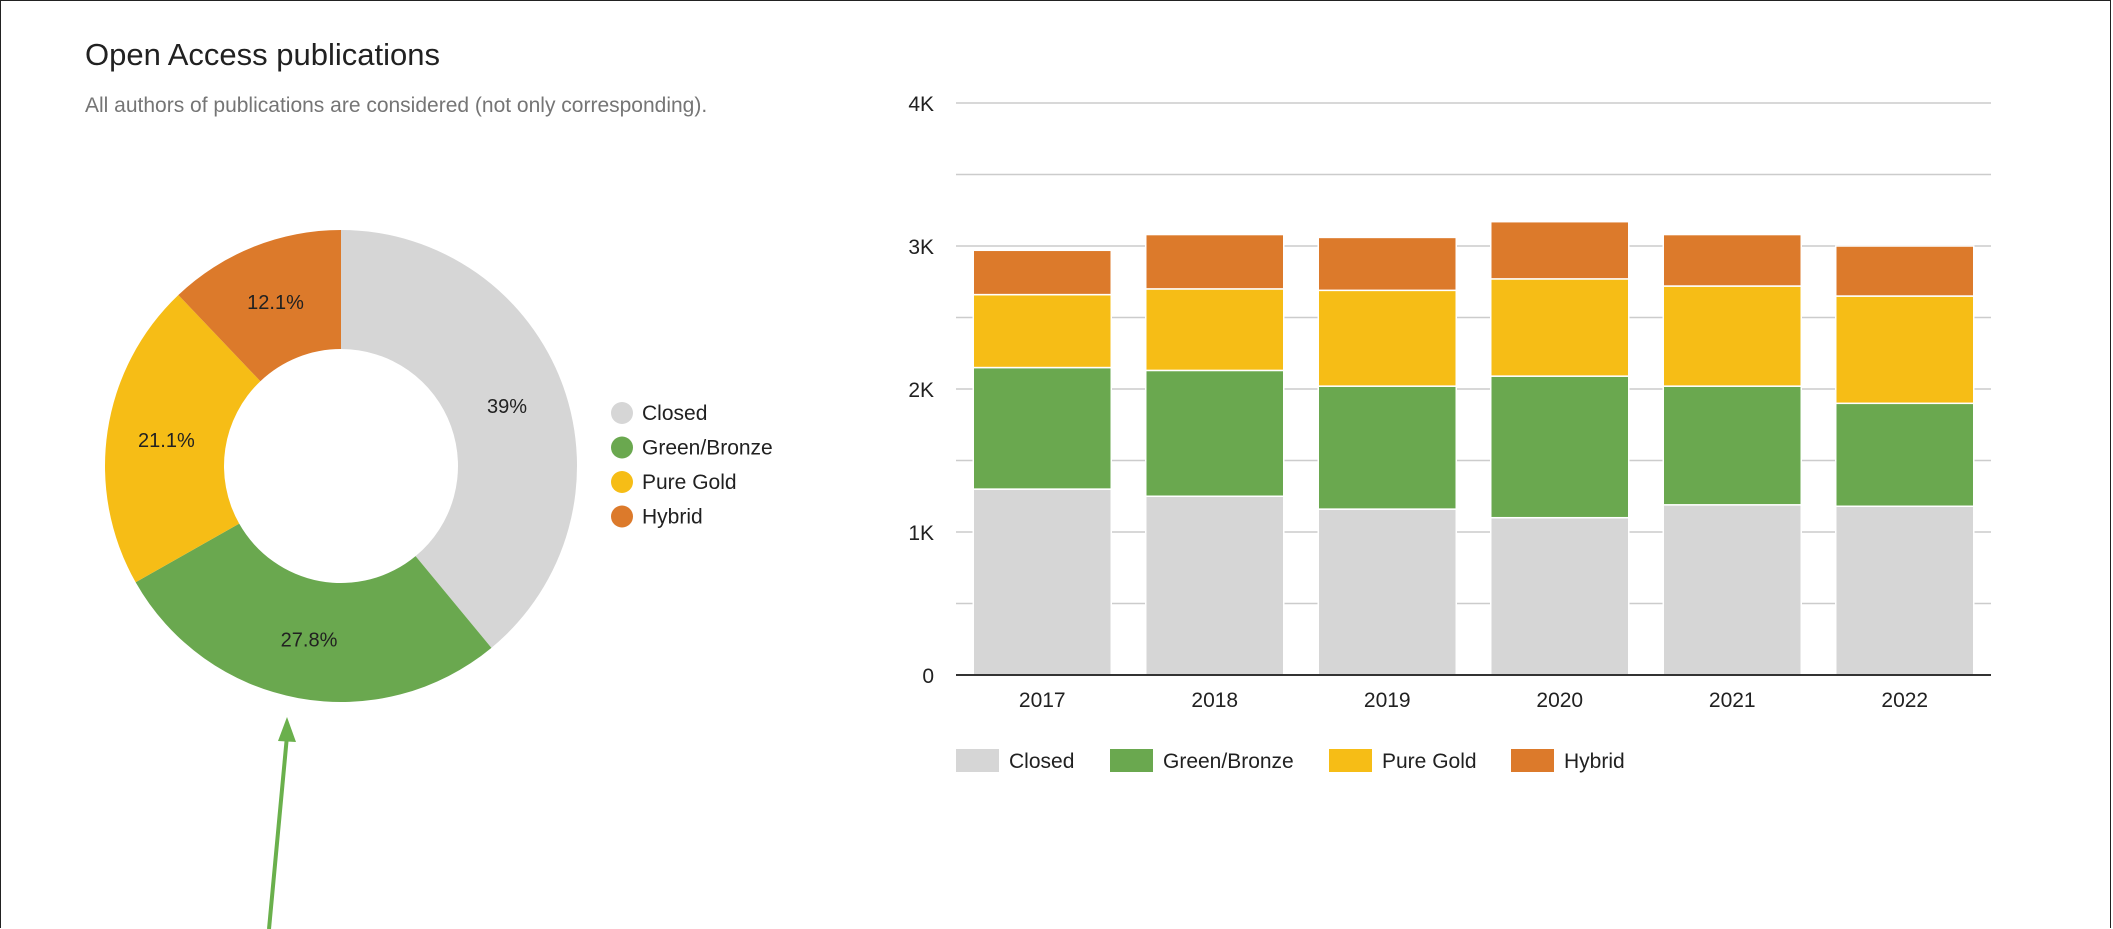 This screenshot has width=2113, height=929. What do you see at coordinates (1732, 260) in the screenshot?
I see `bar-segment-hybrid-2021` at bounding box center [1732, 260].